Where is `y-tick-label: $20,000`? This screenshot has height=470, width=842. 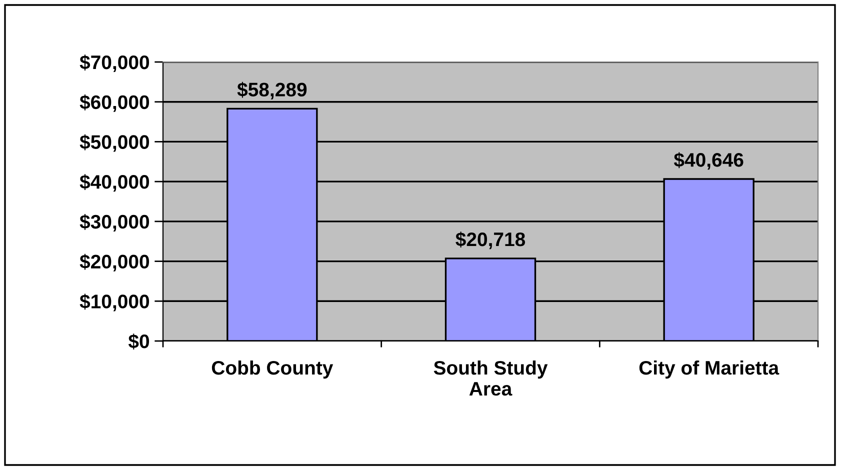
y-tick-label: $20,000 is located at coordinates (115, 263).